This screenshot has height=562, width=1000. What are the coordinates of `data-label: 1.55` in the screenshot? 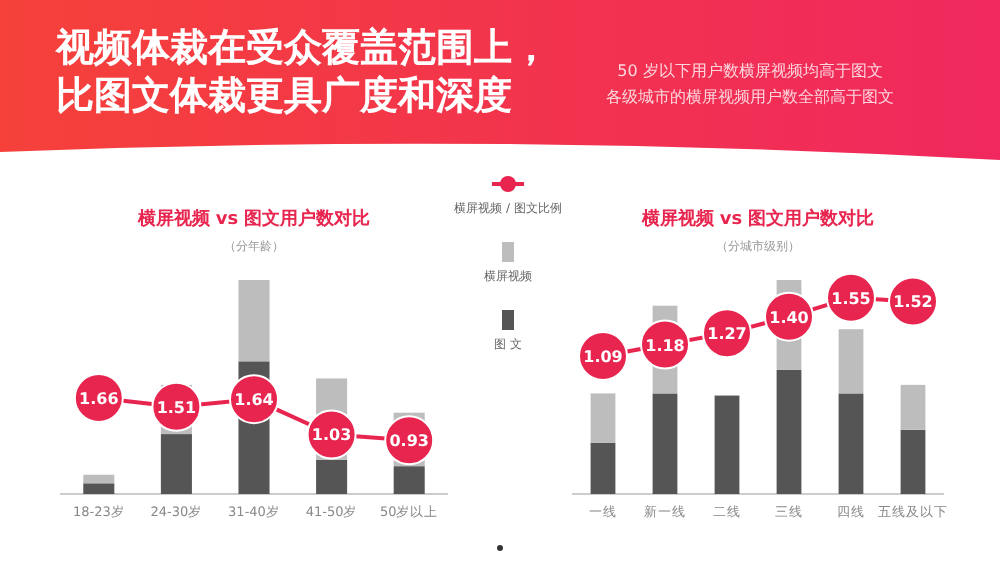 It's located at (851, 298).